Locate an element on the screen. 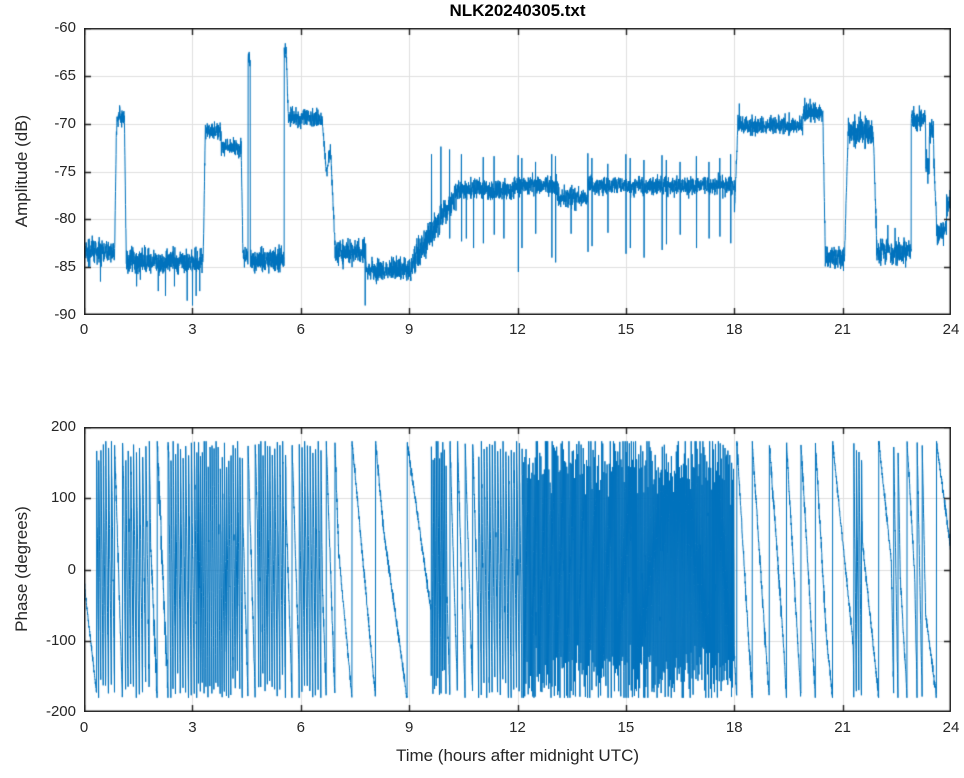 Image resolution: width=964 pixels, height=778 pixels. y-tick-label: -90 is located at coordinates (65, 314).